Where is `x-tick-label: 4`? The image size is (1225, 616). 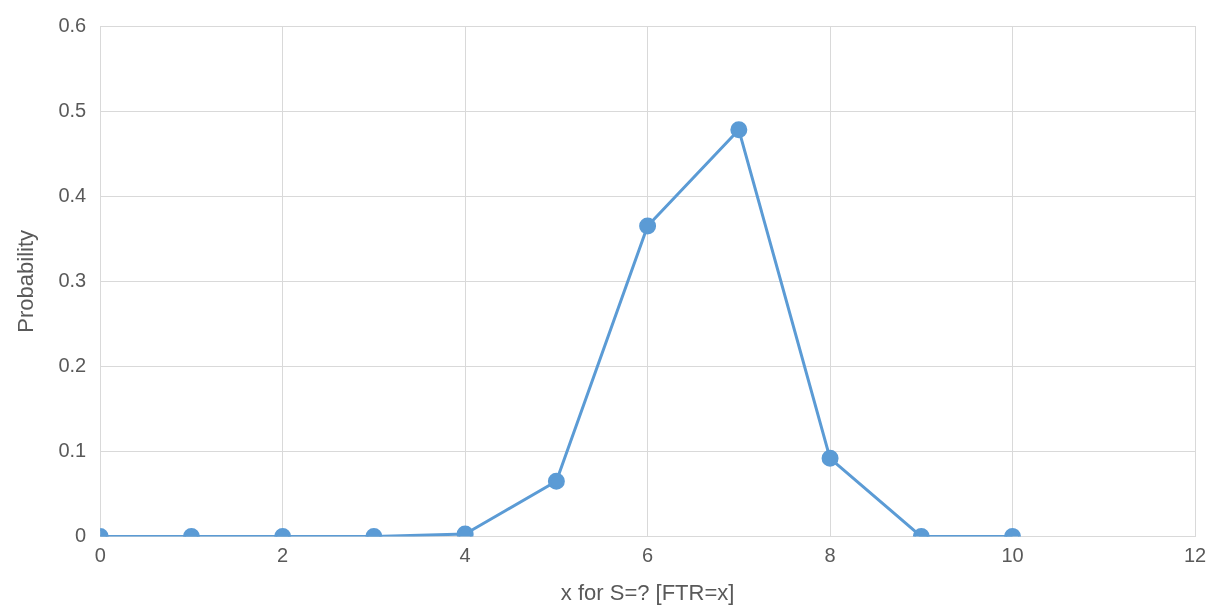
x-tick-label: 4 is located at coordinates (465, 555).